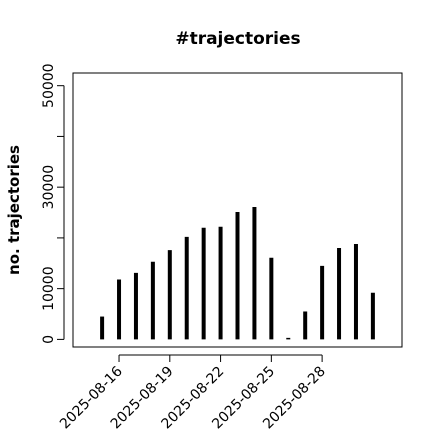  Describe the element at coordinates (14, 210) in the screenshot. I see `y-axis-label: no. trajectories` at that location.